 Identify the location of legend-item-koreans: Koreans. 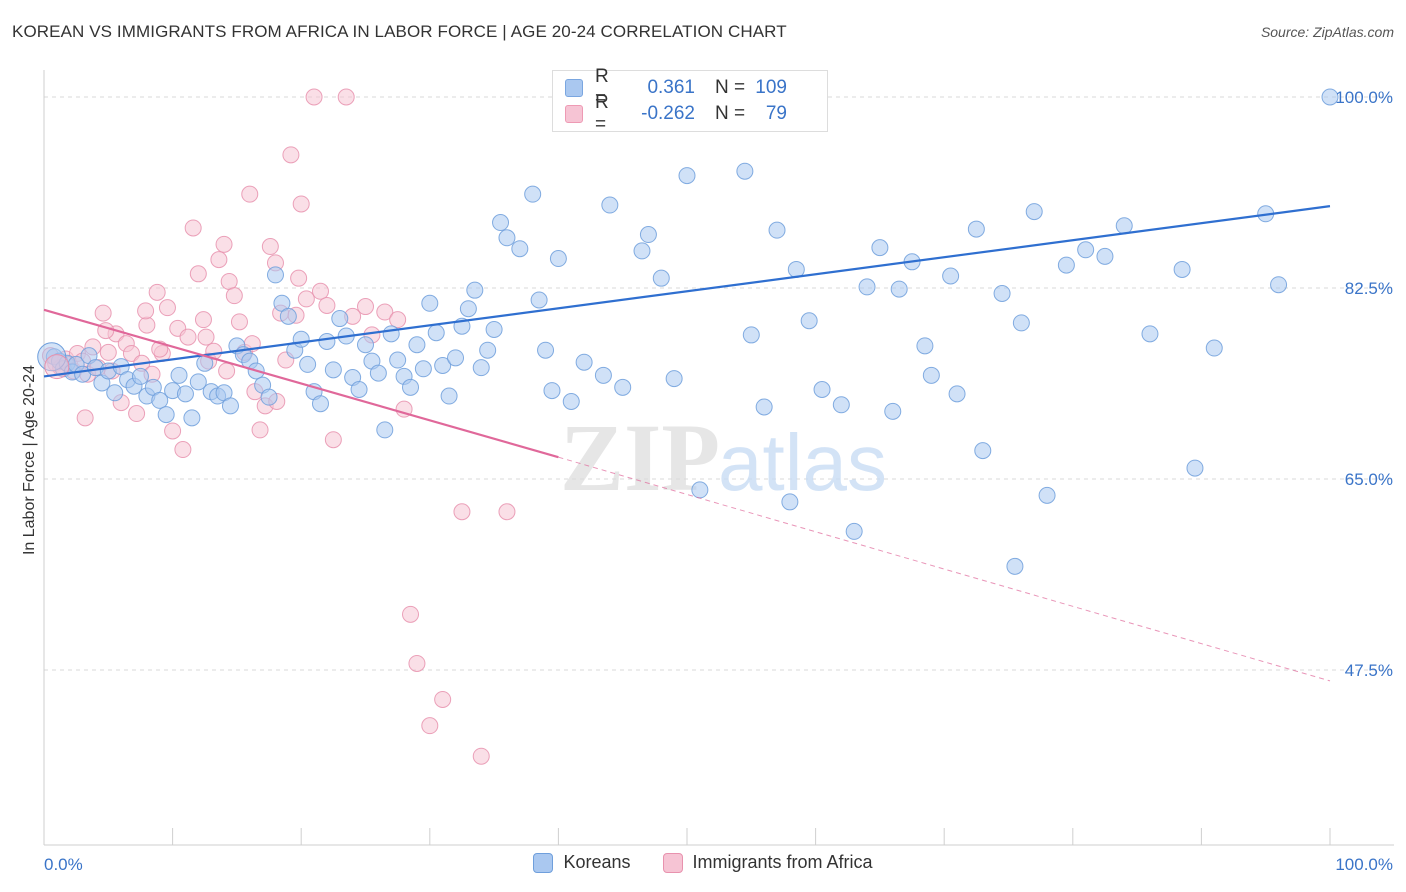
(582, 862).